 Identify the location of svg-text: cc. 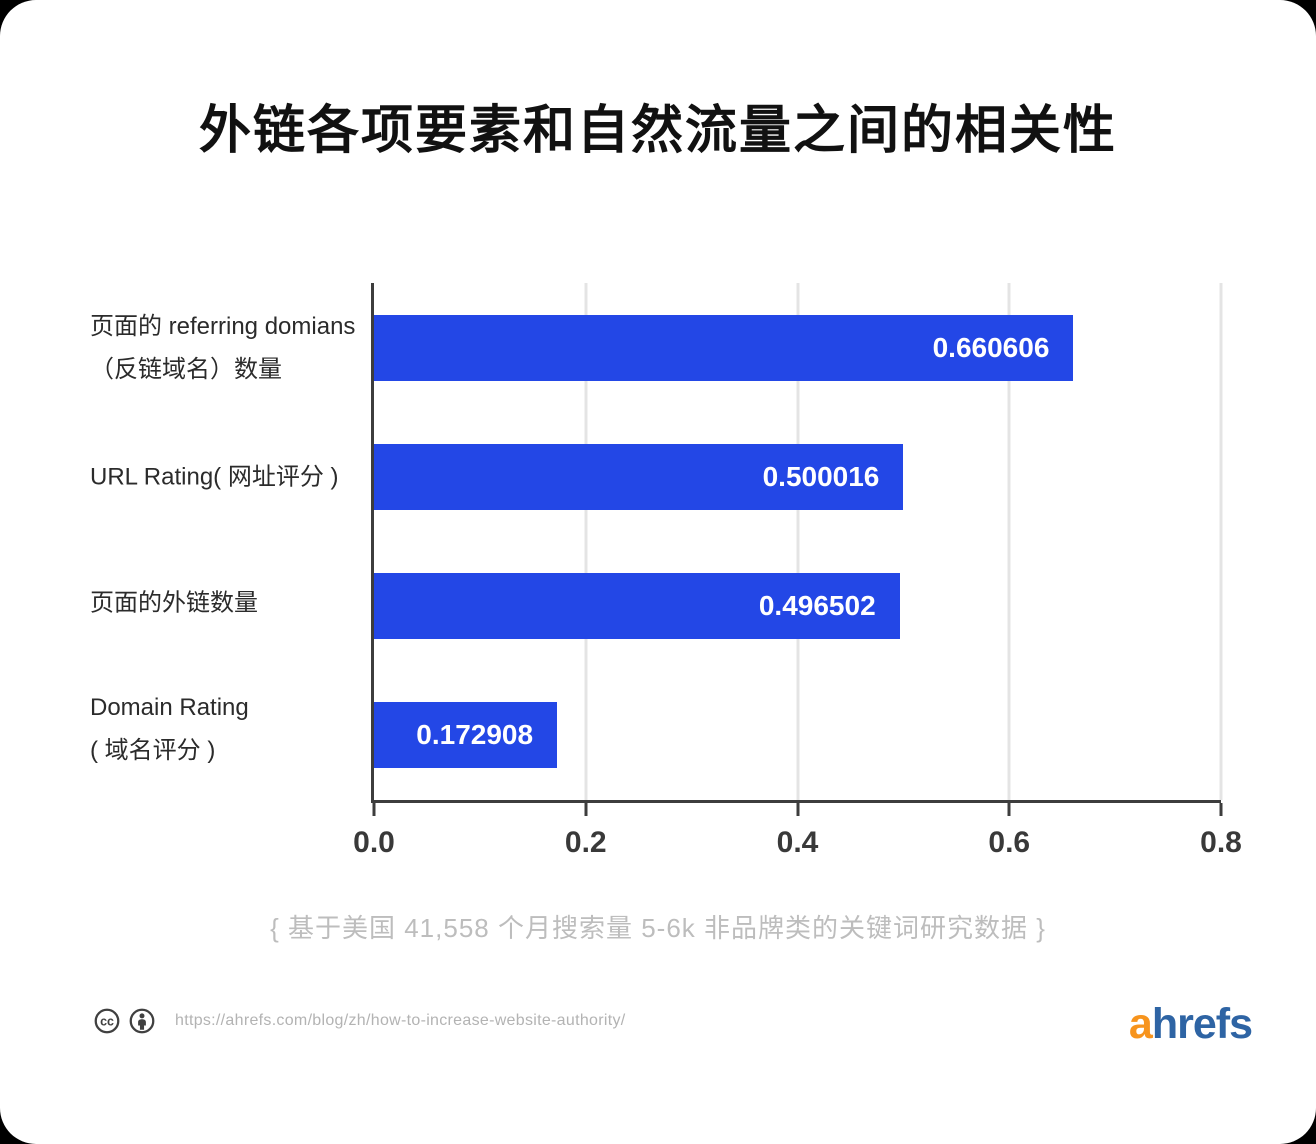
(107, 1022).